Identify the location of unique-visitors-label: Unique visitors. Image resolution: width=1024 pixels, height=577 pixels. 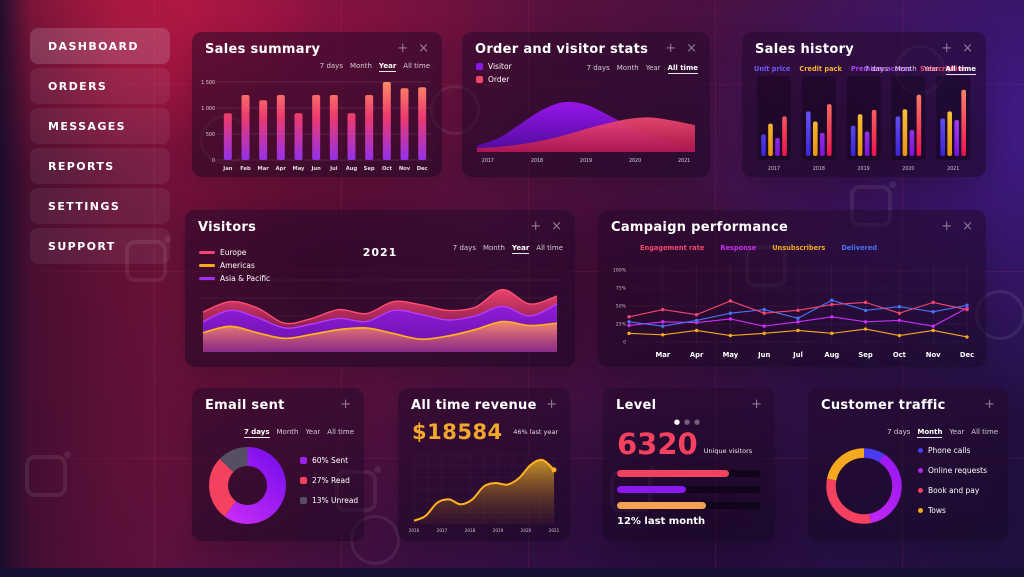
(728, 451).